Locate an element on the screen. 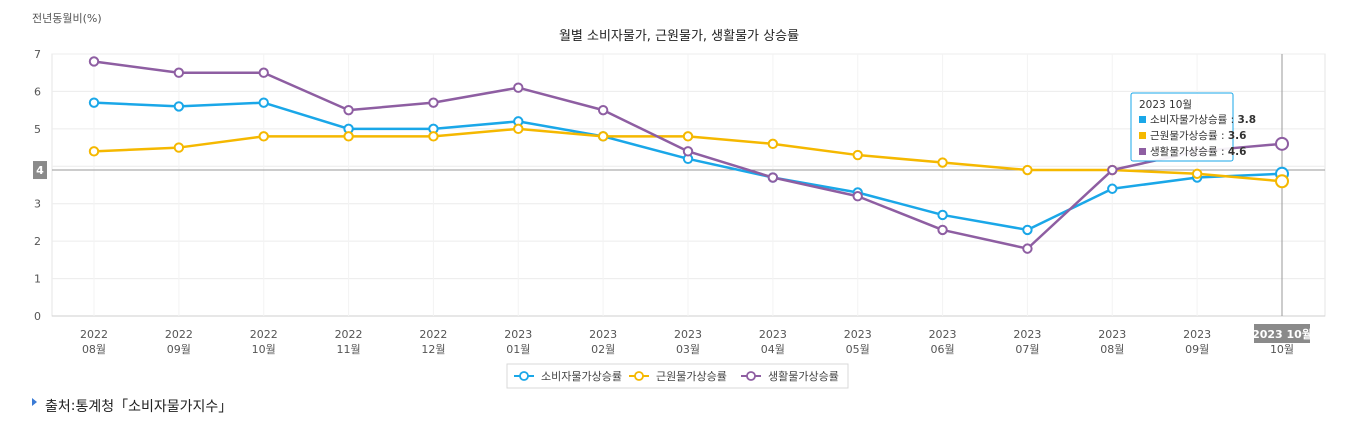 The height and width of the screenshot is (433, 1357). crosshair-y-label: 4 is located at coordinates (40, 170).